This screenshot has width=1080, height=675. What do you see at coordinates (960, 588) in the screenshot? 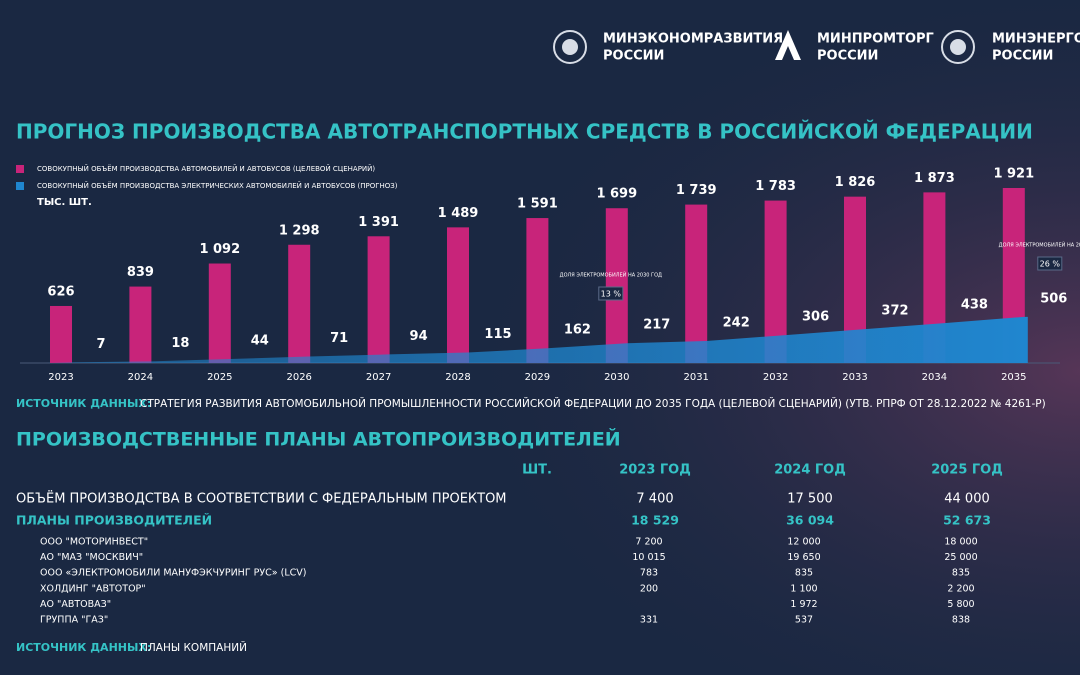
I see `cell: 2 200` at bounding box center [960, 588].